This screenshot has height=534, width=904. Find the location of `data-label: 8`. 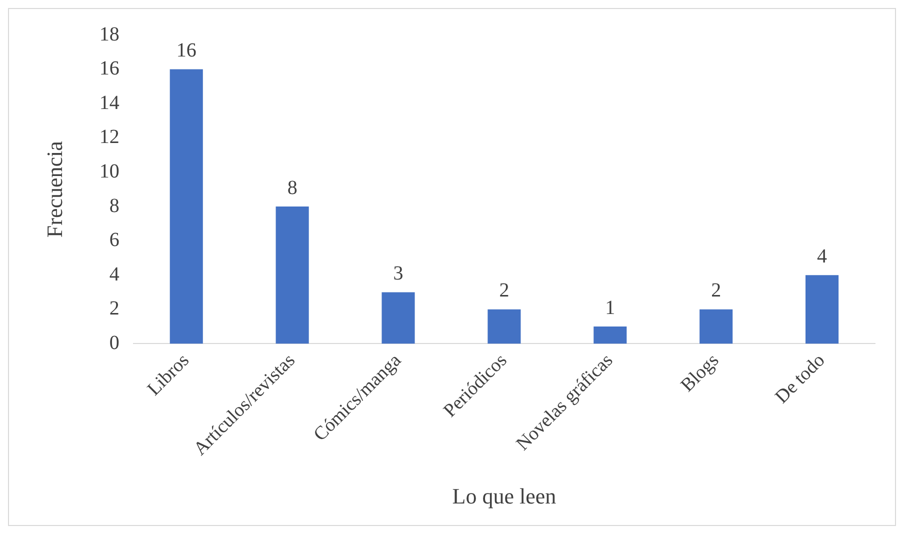

data-label: 8 is located at coordinates (292, 187).